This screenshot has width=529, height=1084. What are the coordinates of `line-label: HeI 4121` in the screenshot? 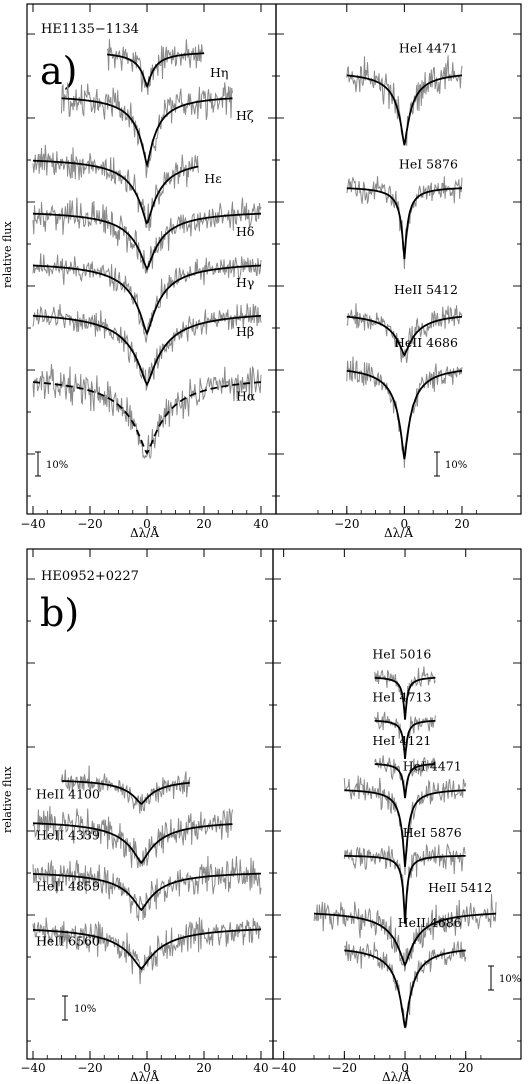 It's located at (401, 740).